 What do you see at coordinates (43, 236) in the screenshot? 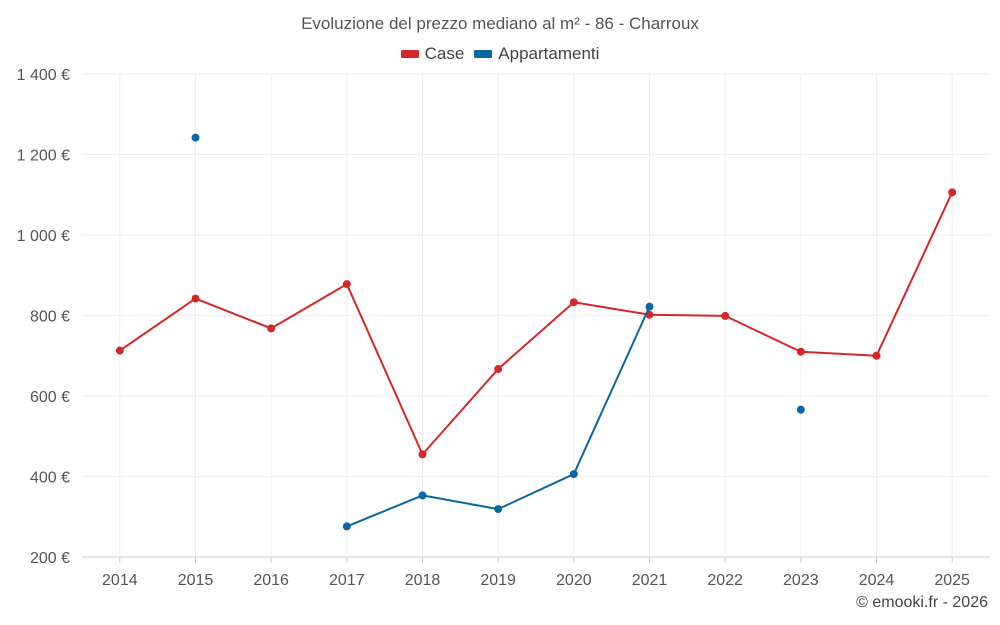
I see `y-tick-label: 1 000 €` at bounding box center [43, 236].